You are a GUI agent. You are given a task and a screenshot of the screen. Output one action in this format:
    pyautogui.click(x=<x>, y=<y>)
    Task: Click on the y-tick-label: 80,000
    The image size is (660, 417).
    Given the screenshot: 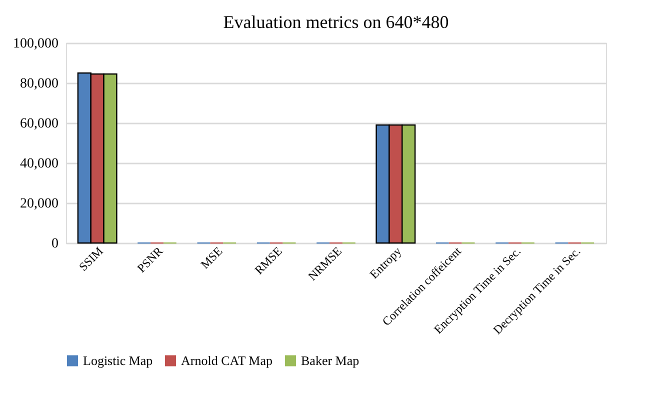 What is the action you would take?
    pyautogui.click(x=39, y=84)
    